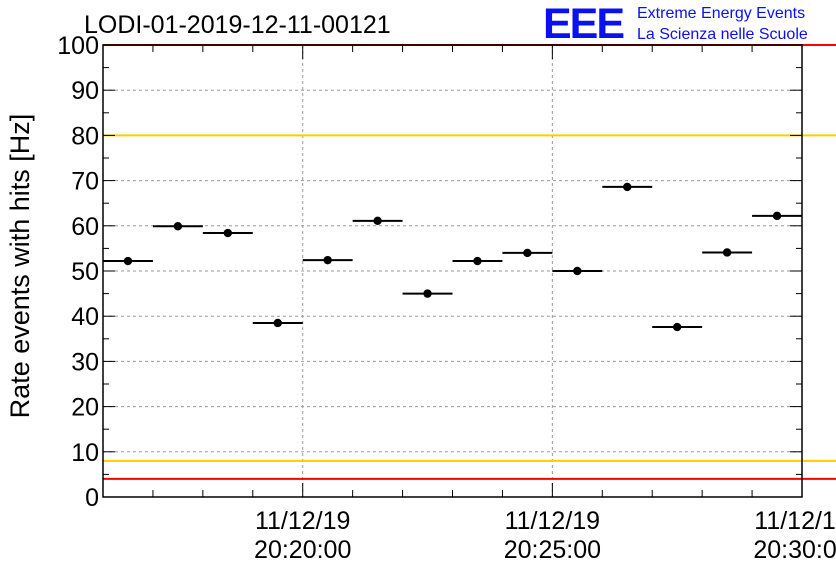 The height and width of the screenshot is (572, 836). What do you see at coordinates (85, 453) in the screenshot?
I see `y-tick-label: 10` at bounding box center [85, 453].